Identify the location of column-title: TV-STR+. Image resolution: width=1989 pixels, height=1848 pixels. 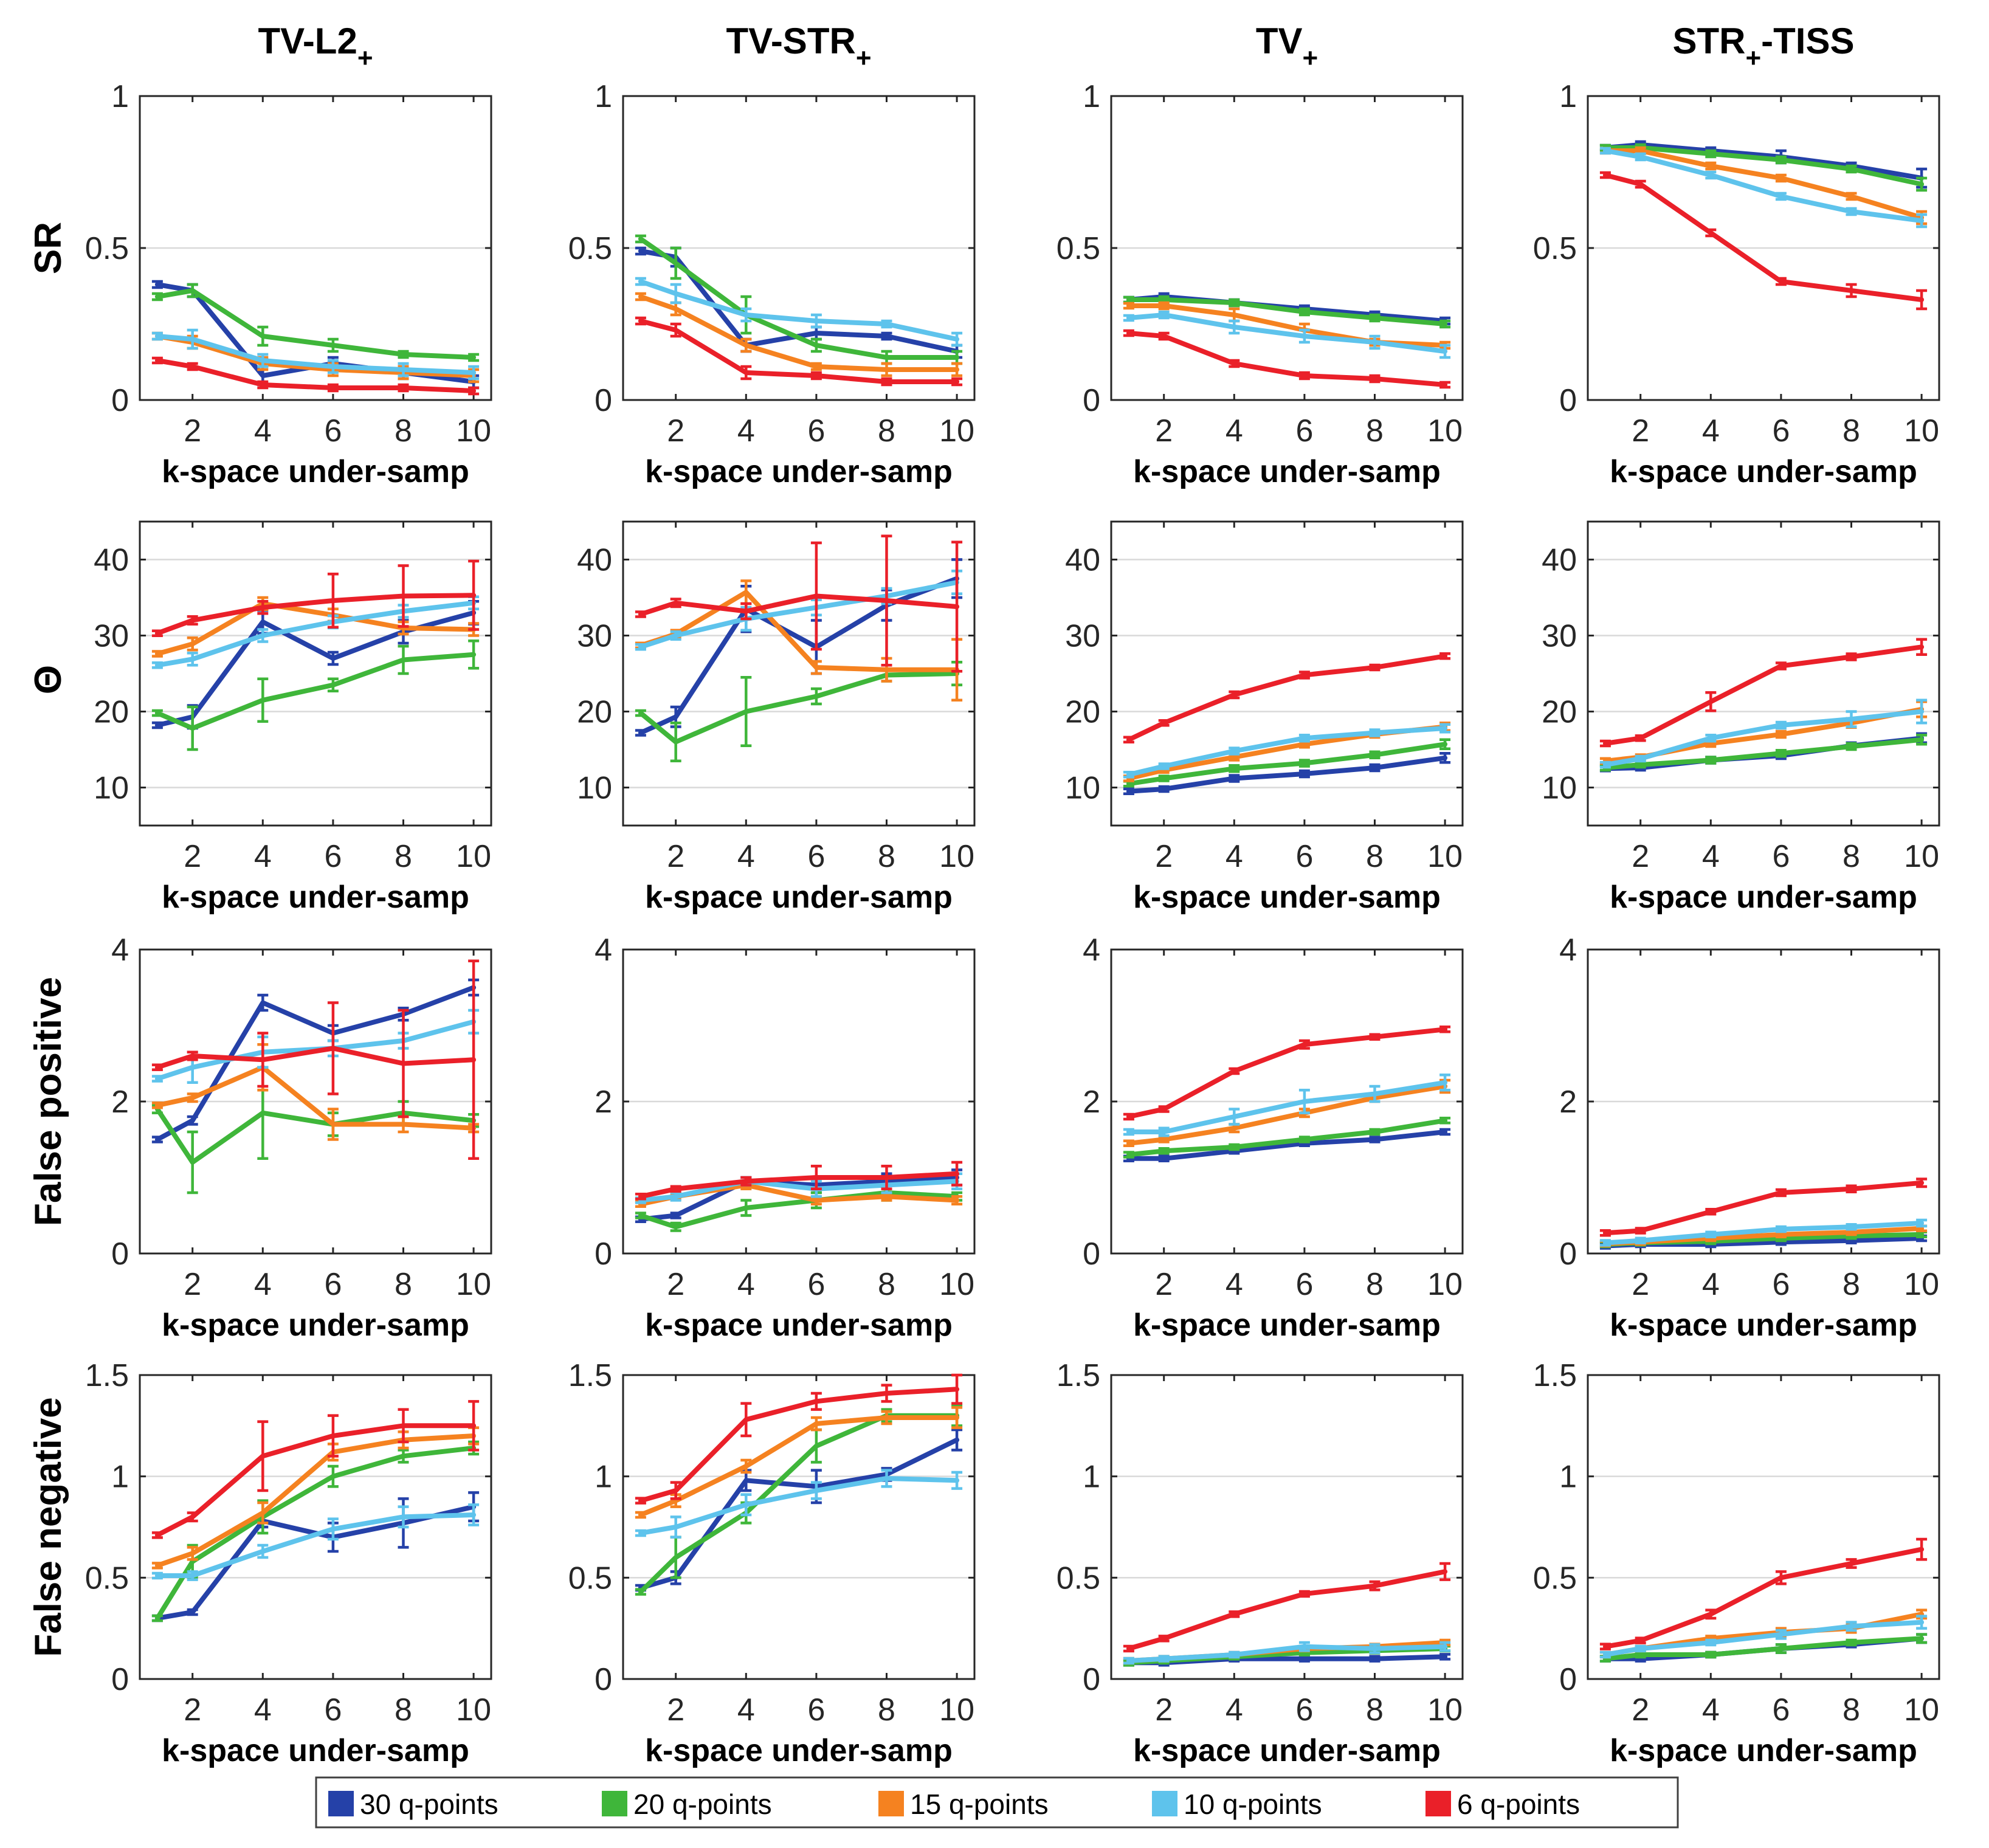
(798, 47).